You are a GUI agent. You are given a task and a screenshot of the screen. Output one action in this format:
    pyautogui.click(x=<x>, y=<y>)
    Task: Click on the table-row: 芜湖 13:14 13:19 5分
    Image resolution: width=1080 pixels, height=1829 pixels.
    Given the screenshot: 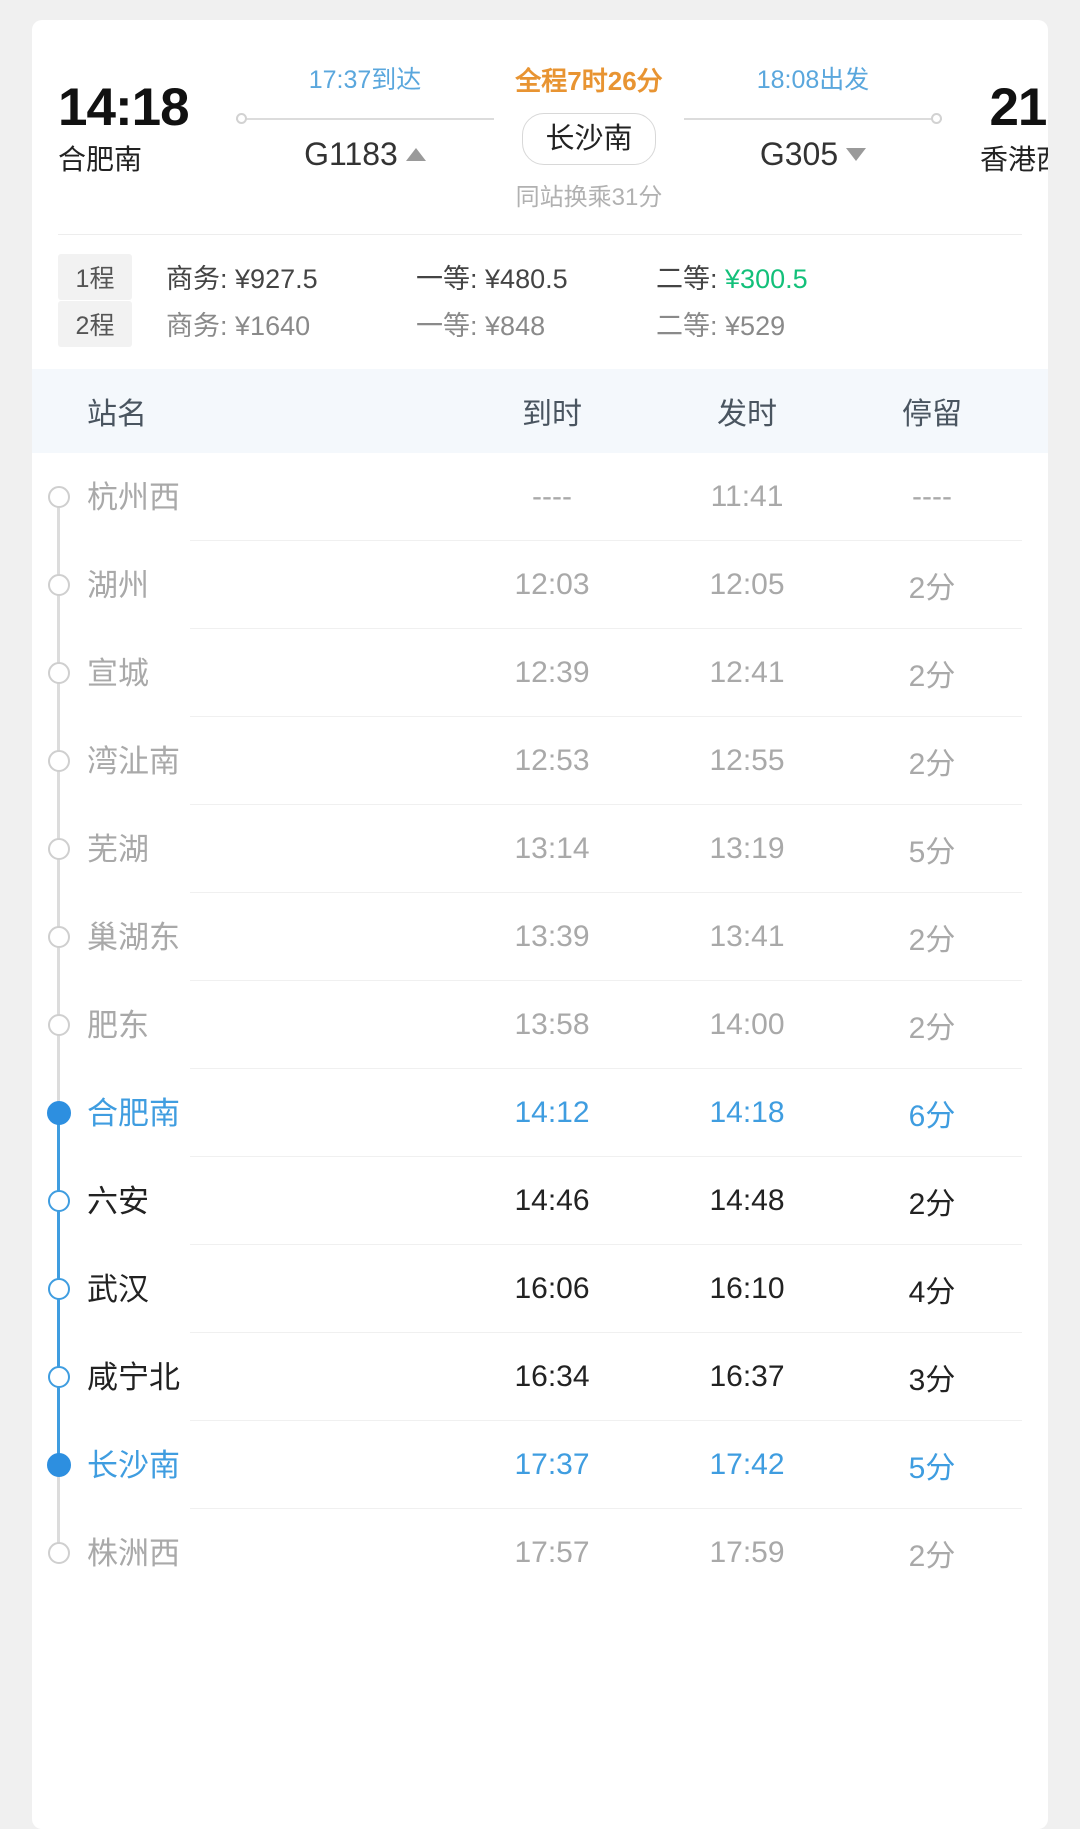 What is the action you would take?
    pyautogui.click(x=540, y=849)
    